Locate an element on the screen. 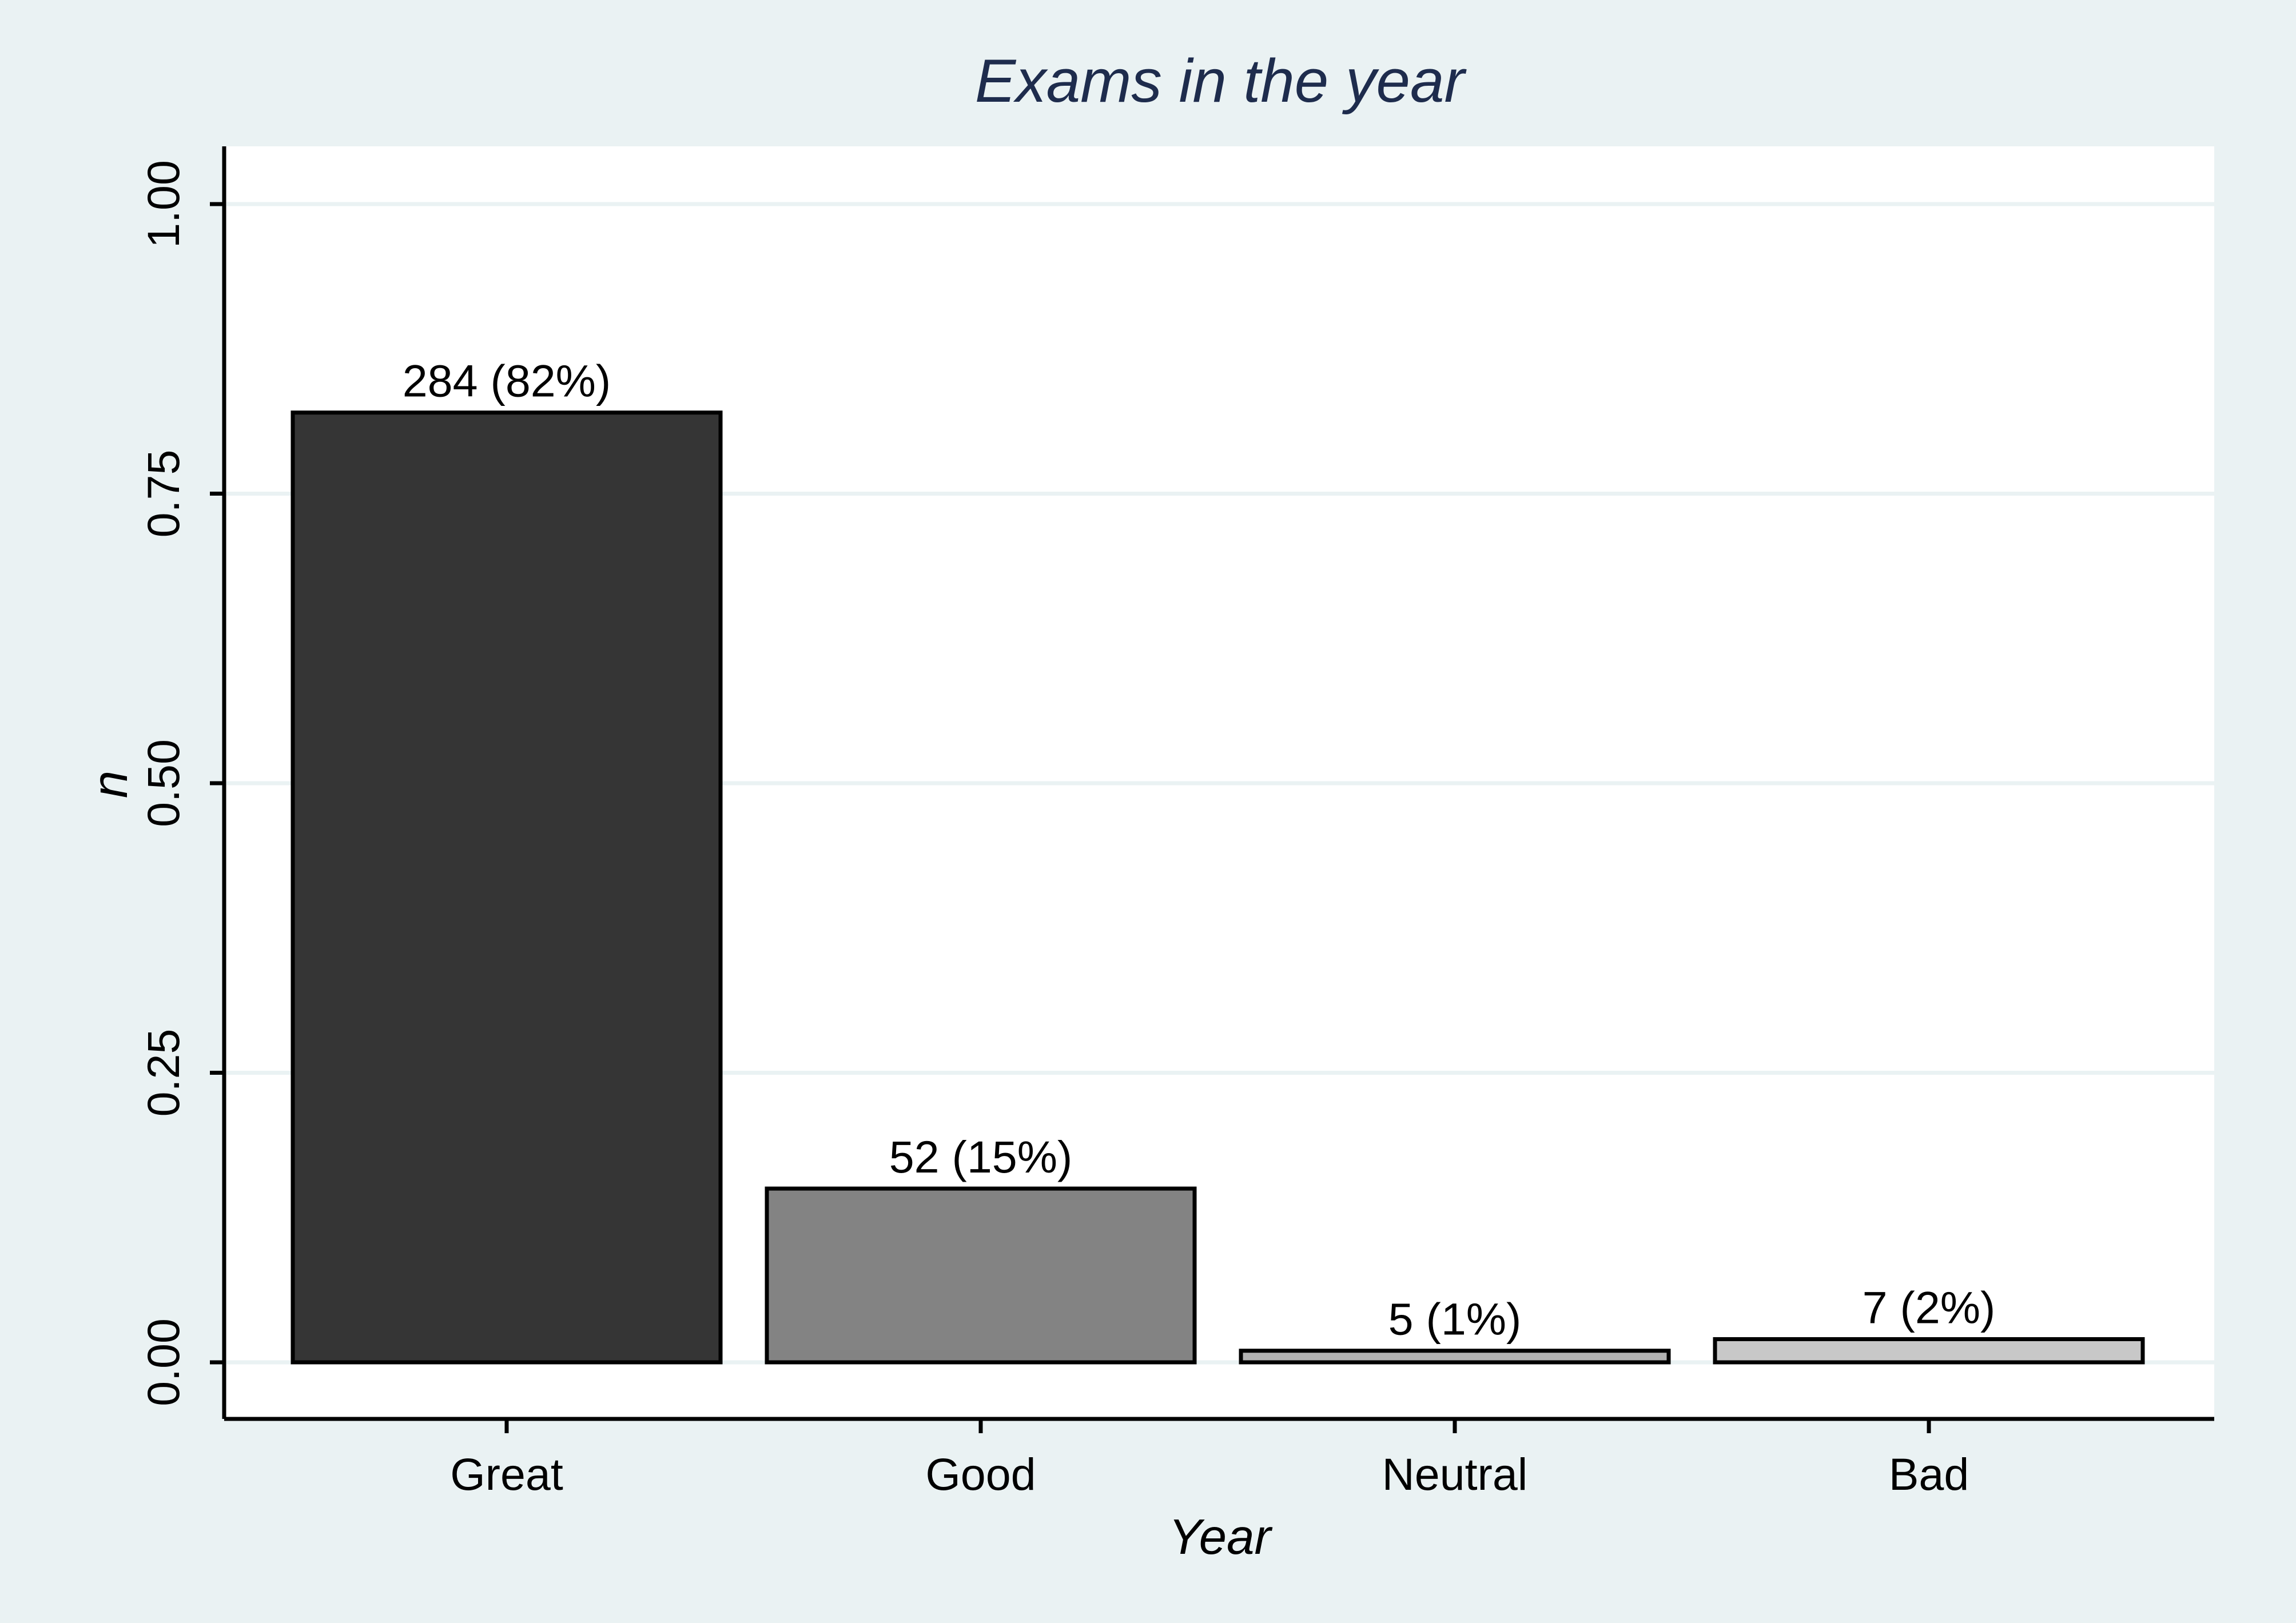 The height and width of the screenshot is (1623, 2296). y-tick-label: 1.00 is located at coordinates (164, 204).